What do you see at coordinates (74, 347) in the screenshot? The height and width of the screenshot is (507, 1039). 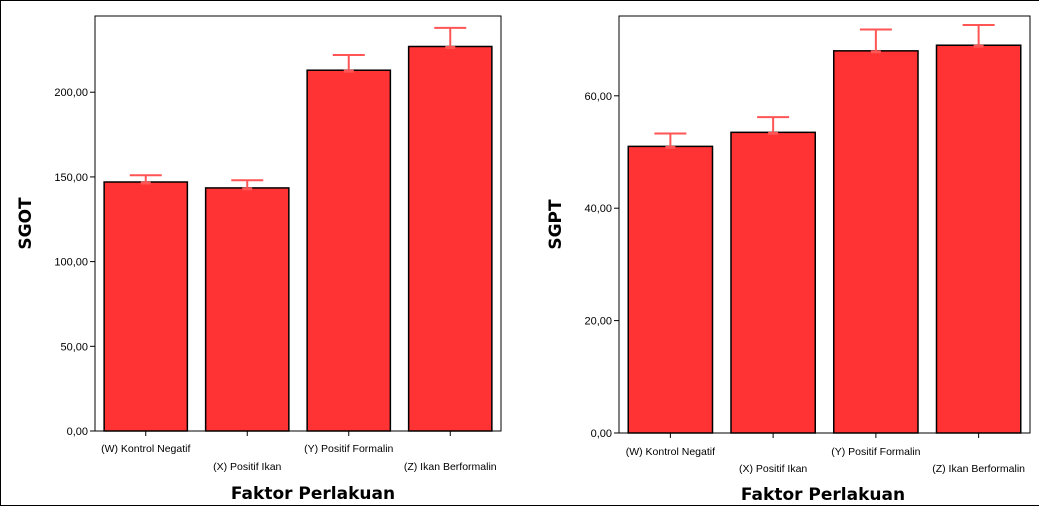 I see `y-tick-label: 50,00` at bounding box center [74, 347].